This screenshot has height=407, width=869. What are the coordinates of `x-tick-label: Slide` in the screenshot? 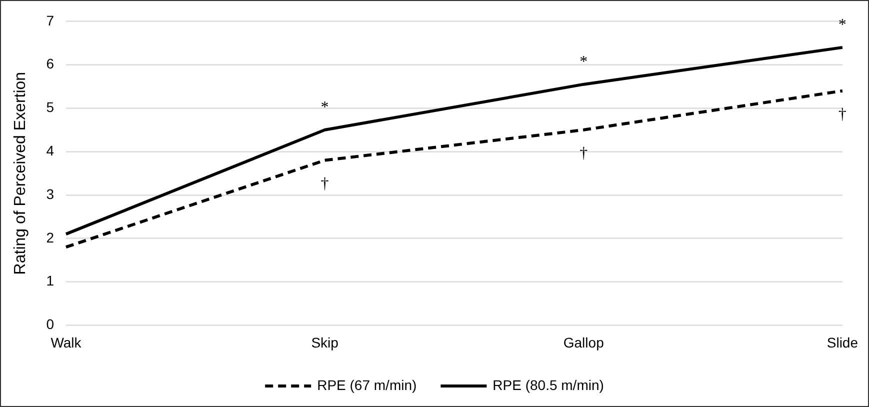 It's located at (842, 342).